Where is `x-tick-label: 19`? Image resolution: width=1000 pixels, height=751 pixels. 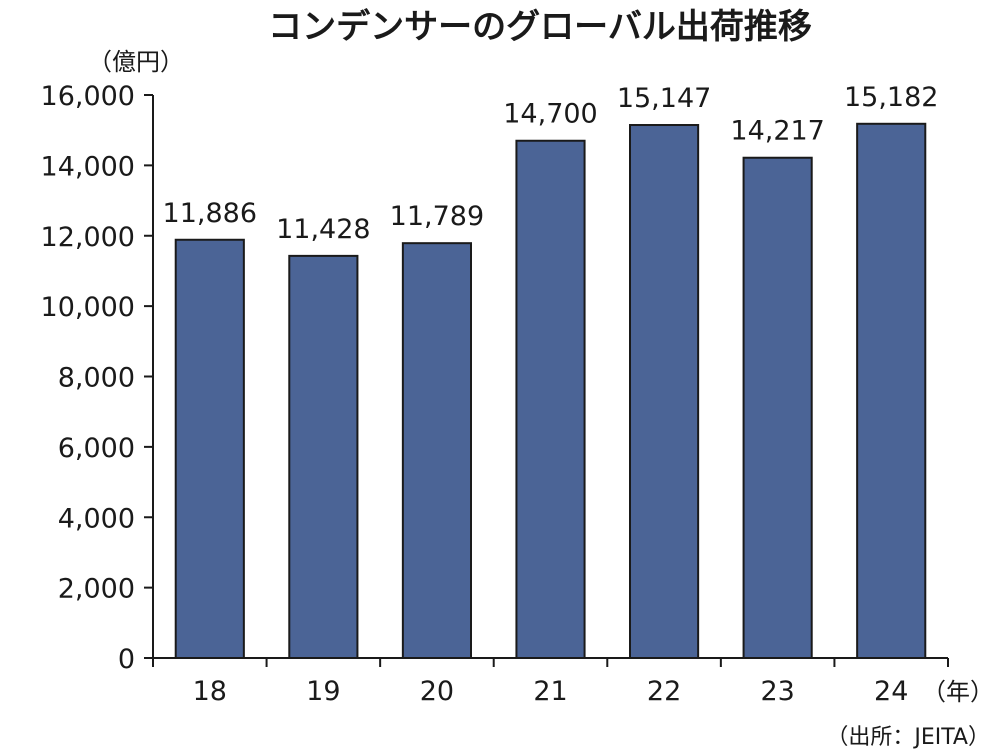 x-tick-label: 19 is located at coordinates (323, 691).